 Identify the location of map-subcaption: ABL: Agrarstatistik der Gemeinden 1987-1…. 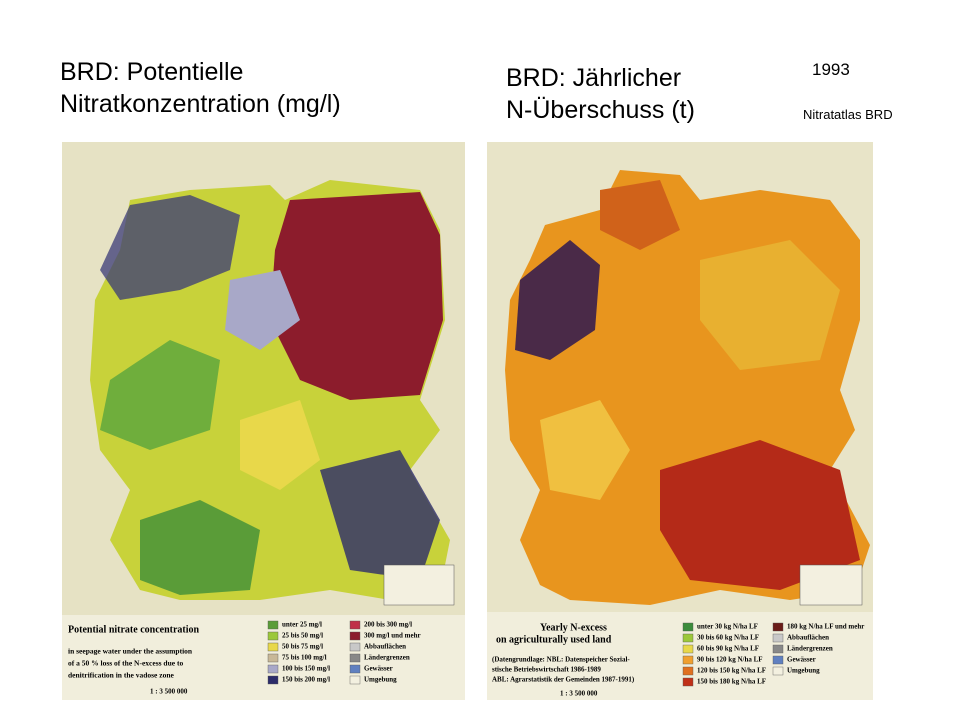
(563, 680).